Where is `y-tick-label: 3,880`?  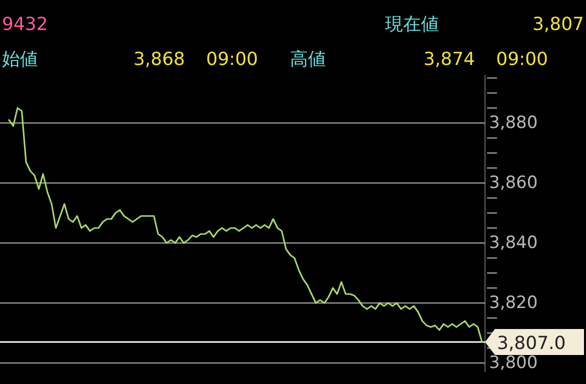
y-tick-label: 3,880 is located at coordinates (513, 123).